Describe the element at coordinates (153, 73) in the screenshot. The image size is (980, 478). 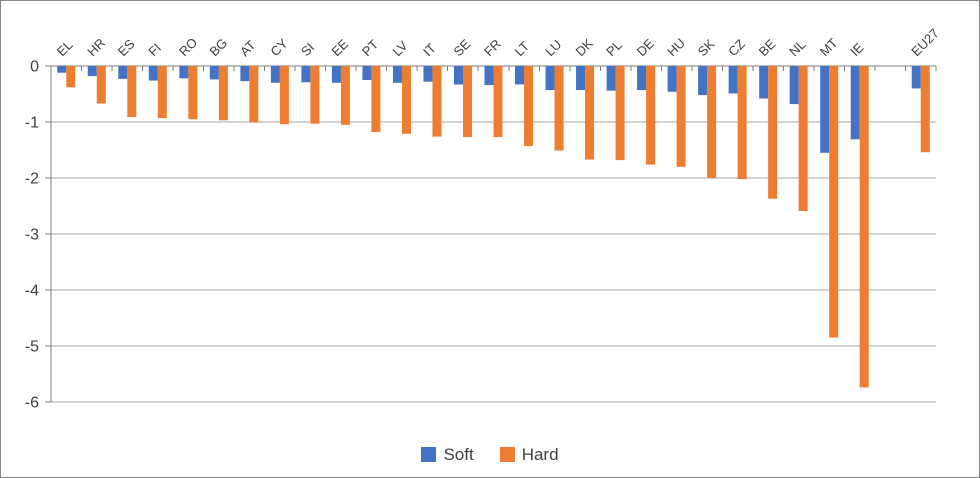
I see `bar-soft-FI` at that location.